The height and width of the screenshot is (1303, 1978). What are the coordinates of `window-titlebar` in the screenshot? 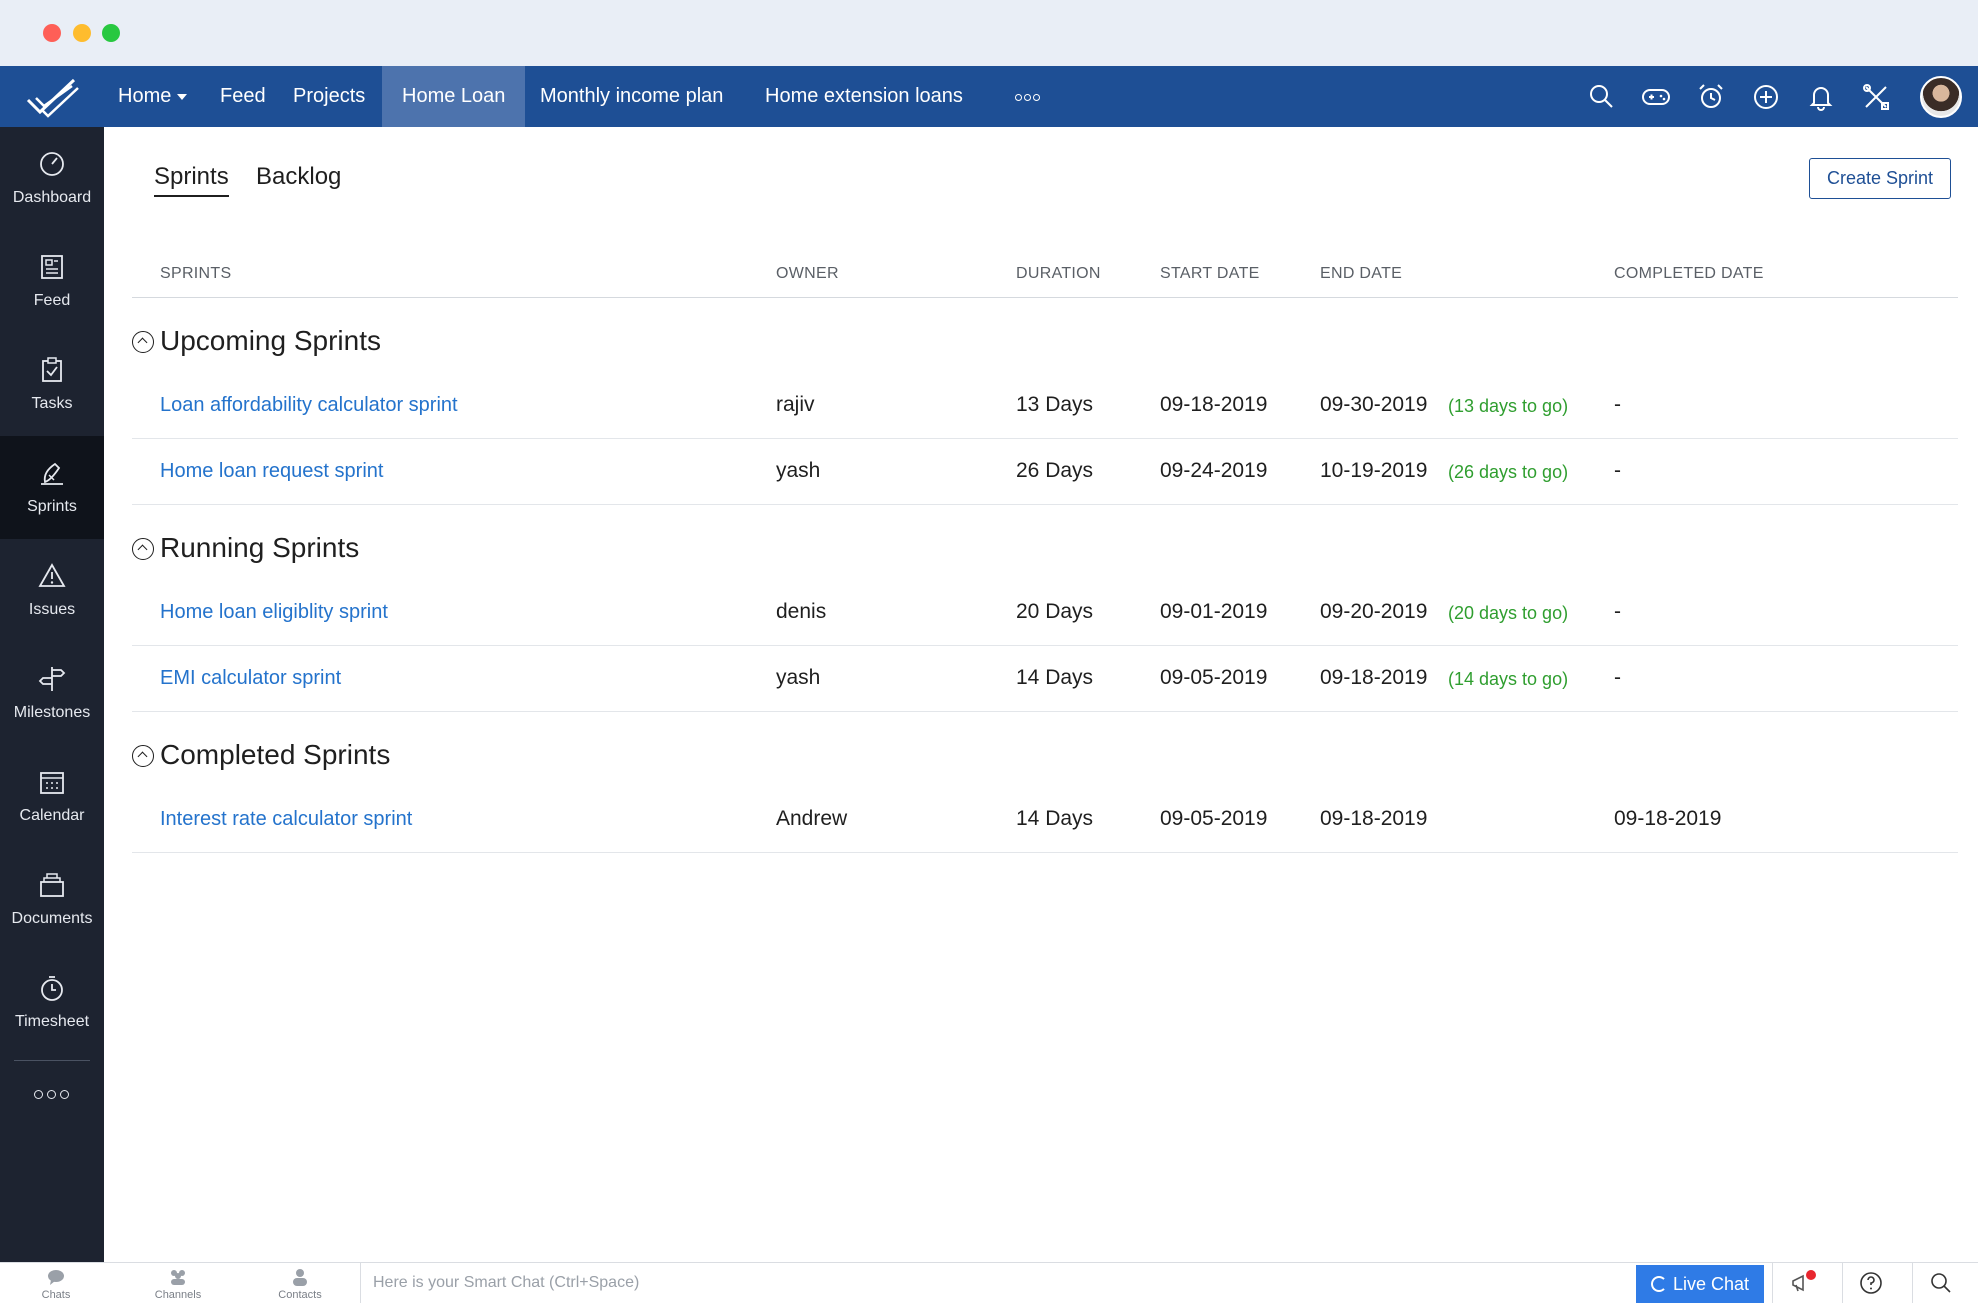 It's located at (989, 33).